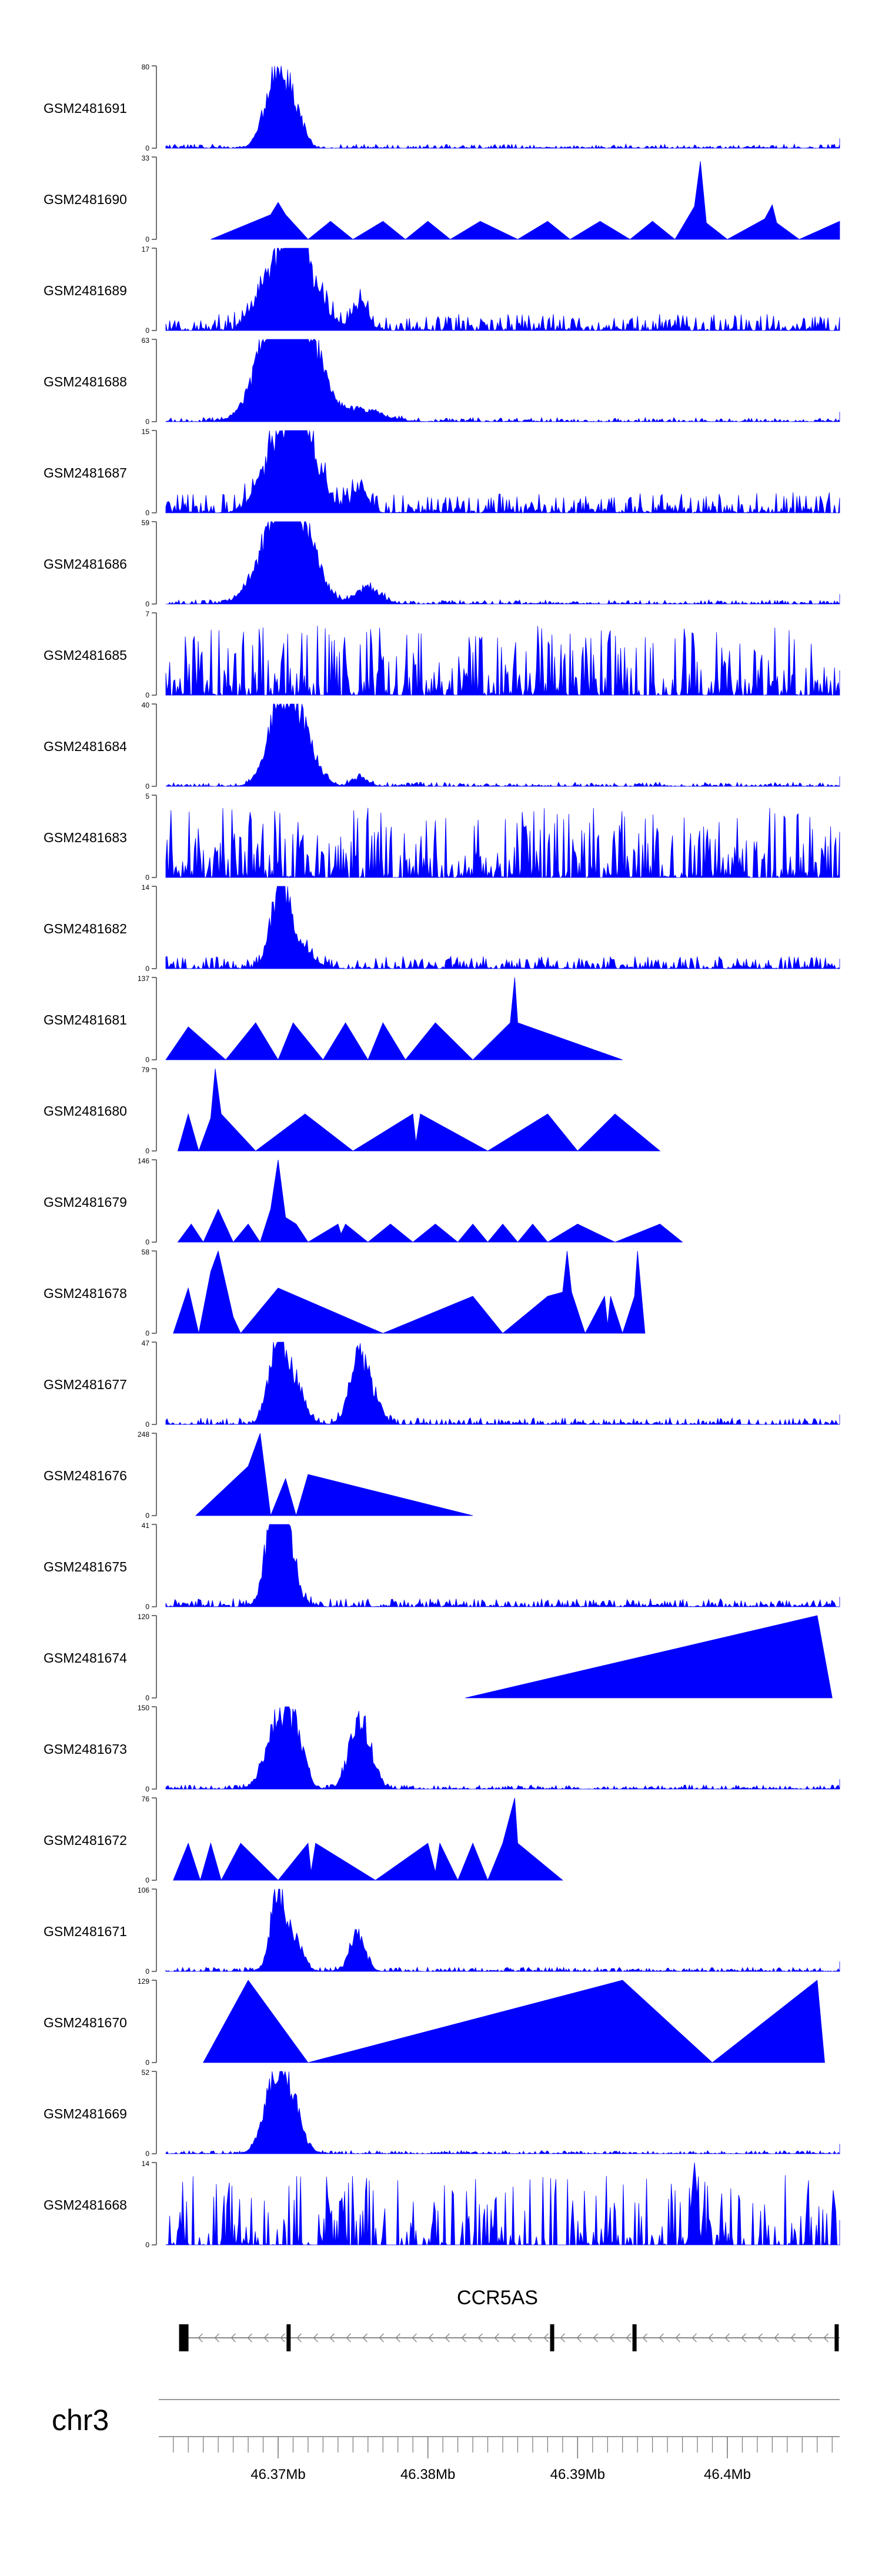  What do you see at coordinates (85, 1840) in the screenshot?
I see `track-label: GSM2481672` at bounding box center [85, 1840].